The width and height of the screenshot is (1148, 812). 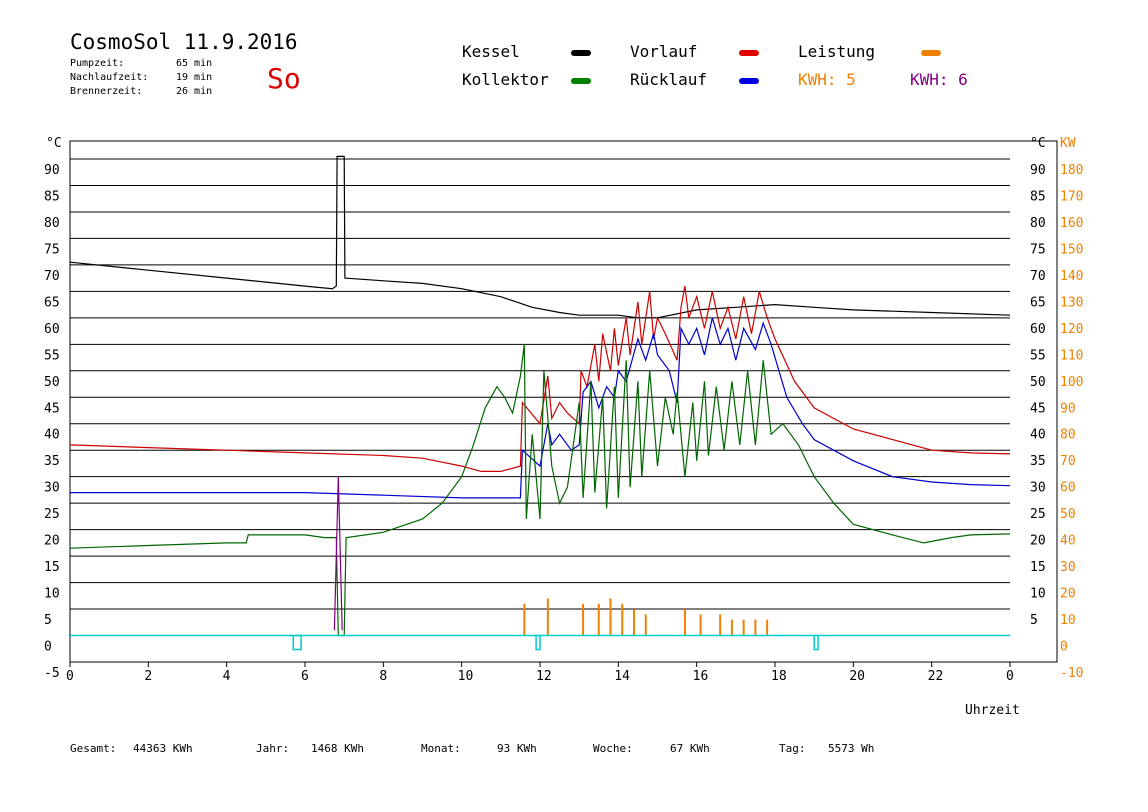 I want to click on legend-kessel-swatch, so click(x=581, y=53).